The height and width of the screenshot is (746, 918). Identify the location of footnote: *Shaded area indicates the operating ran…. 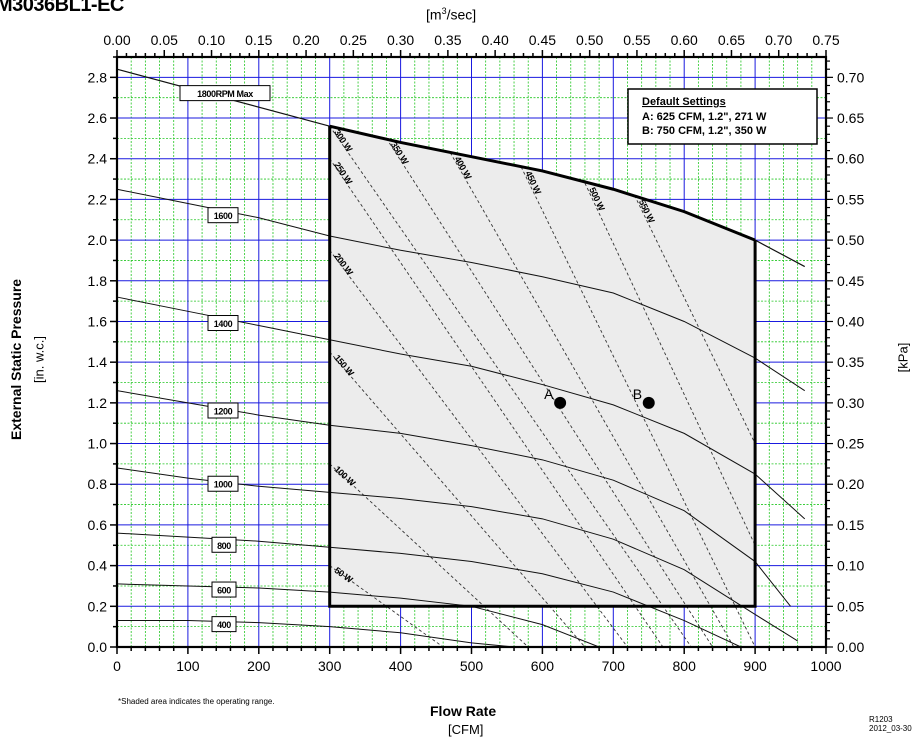
(196, 701).